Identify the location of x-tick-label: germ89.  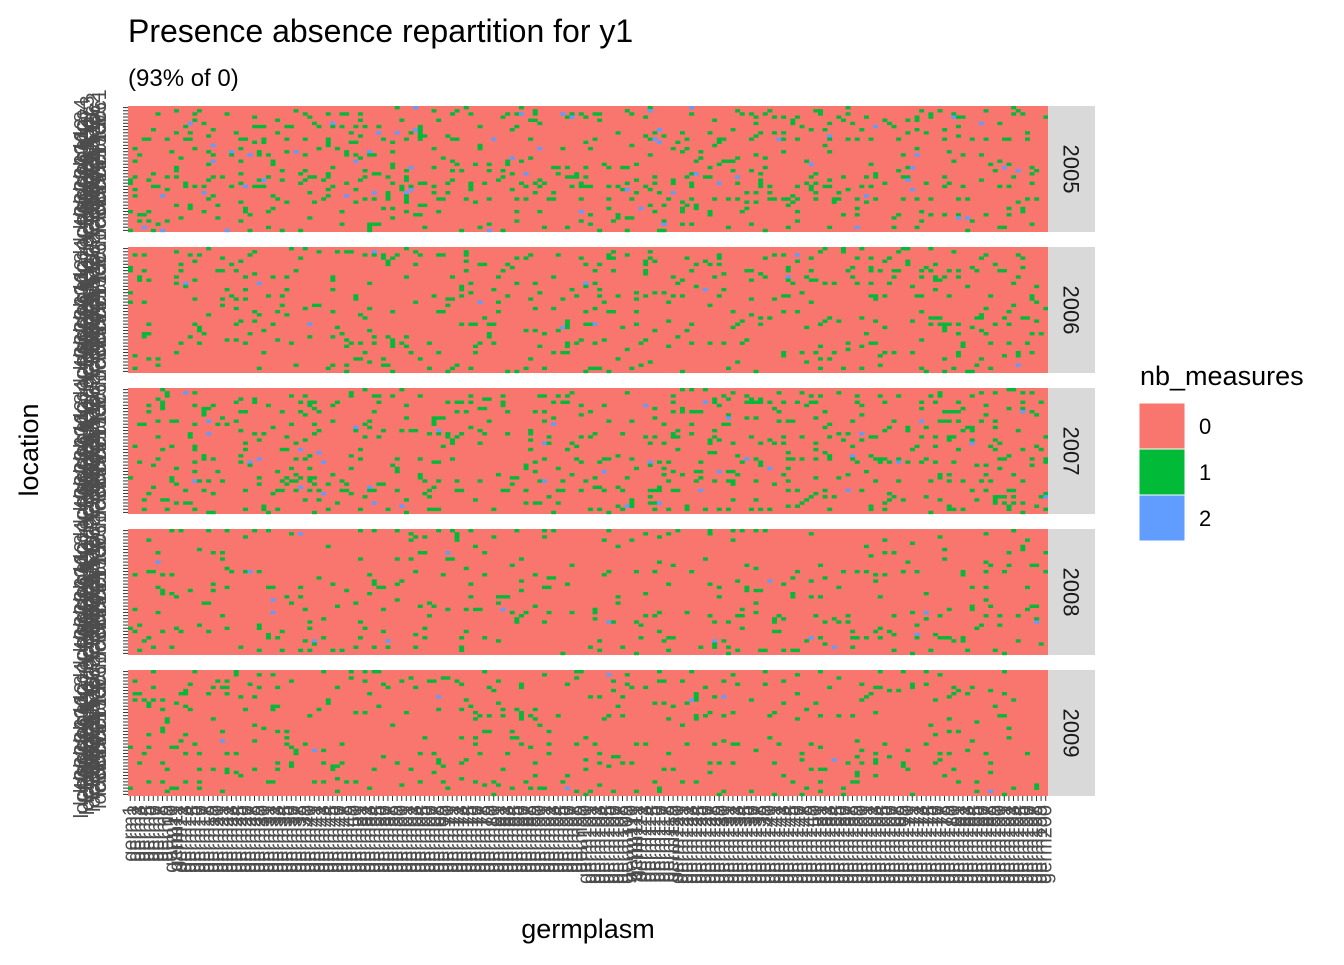
(535, 839).